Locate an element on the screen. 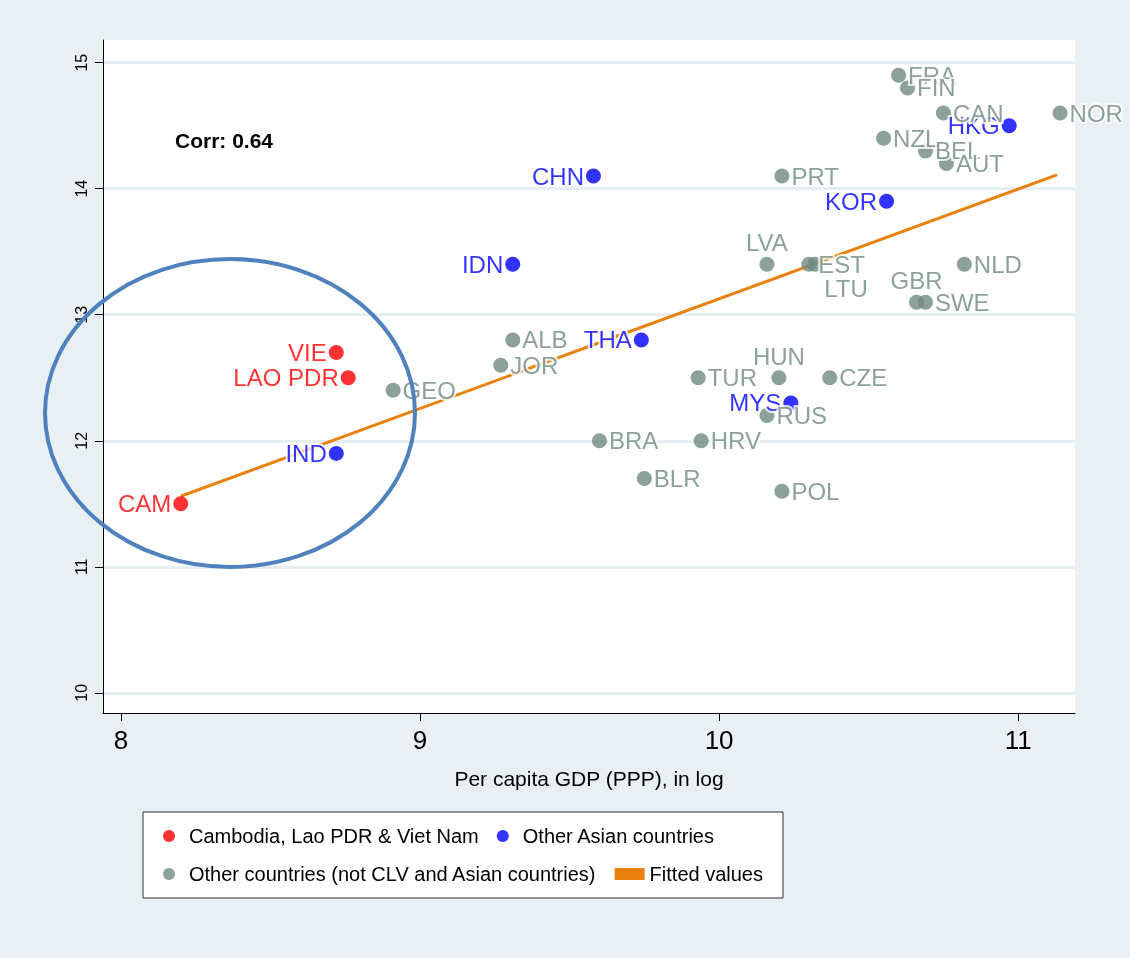 The height and width of the screenshot is (958, 1130). data-label: BRA is located at coordinates (633, 441).